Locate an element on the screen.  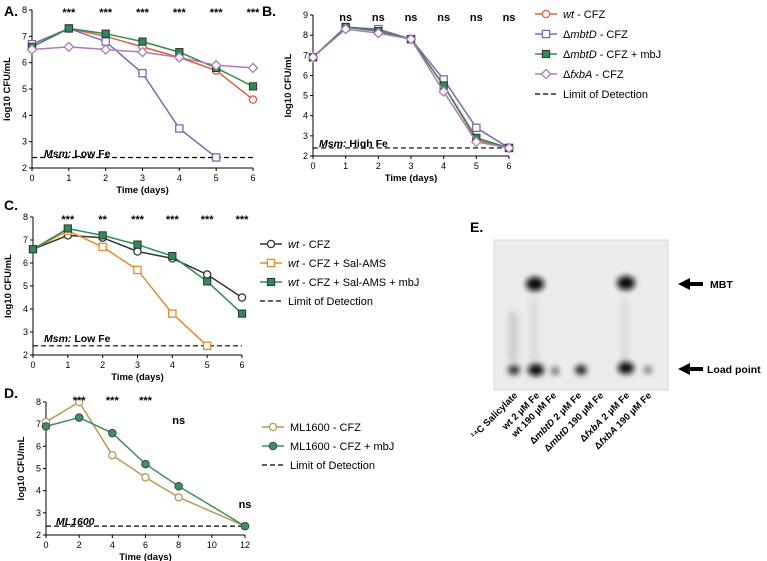
panel-label-d: D. is located at coordinates (11, 393).